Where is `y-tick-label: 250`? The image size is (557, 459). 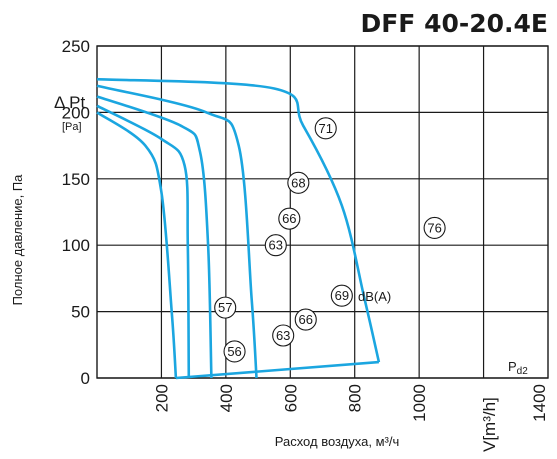
y-tick-label: 250 is located at coordinates (76, 46).